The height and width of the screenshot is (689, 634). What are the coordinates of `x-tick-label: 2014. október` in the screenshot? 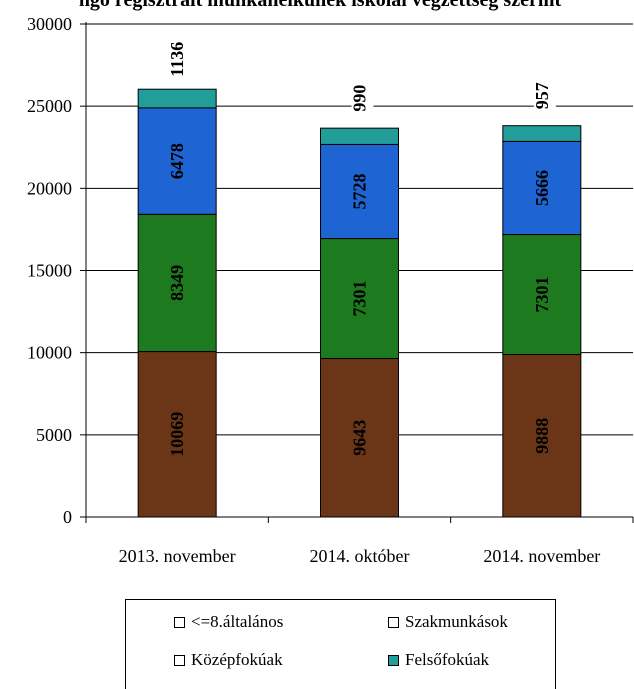 It's located at (360, 556).